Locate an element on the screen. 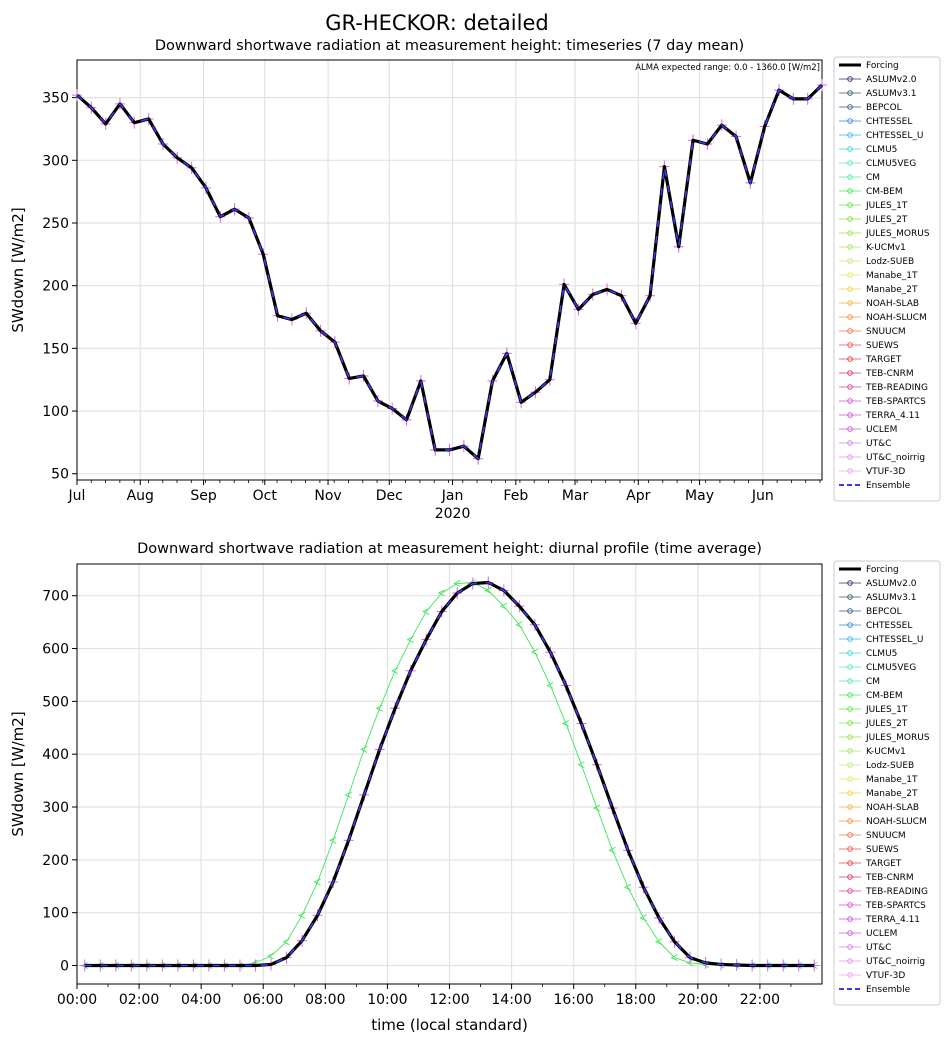 This screenshot has width=951, height=1044. y-tick-label: 200 is located at coordinates (55, 861).